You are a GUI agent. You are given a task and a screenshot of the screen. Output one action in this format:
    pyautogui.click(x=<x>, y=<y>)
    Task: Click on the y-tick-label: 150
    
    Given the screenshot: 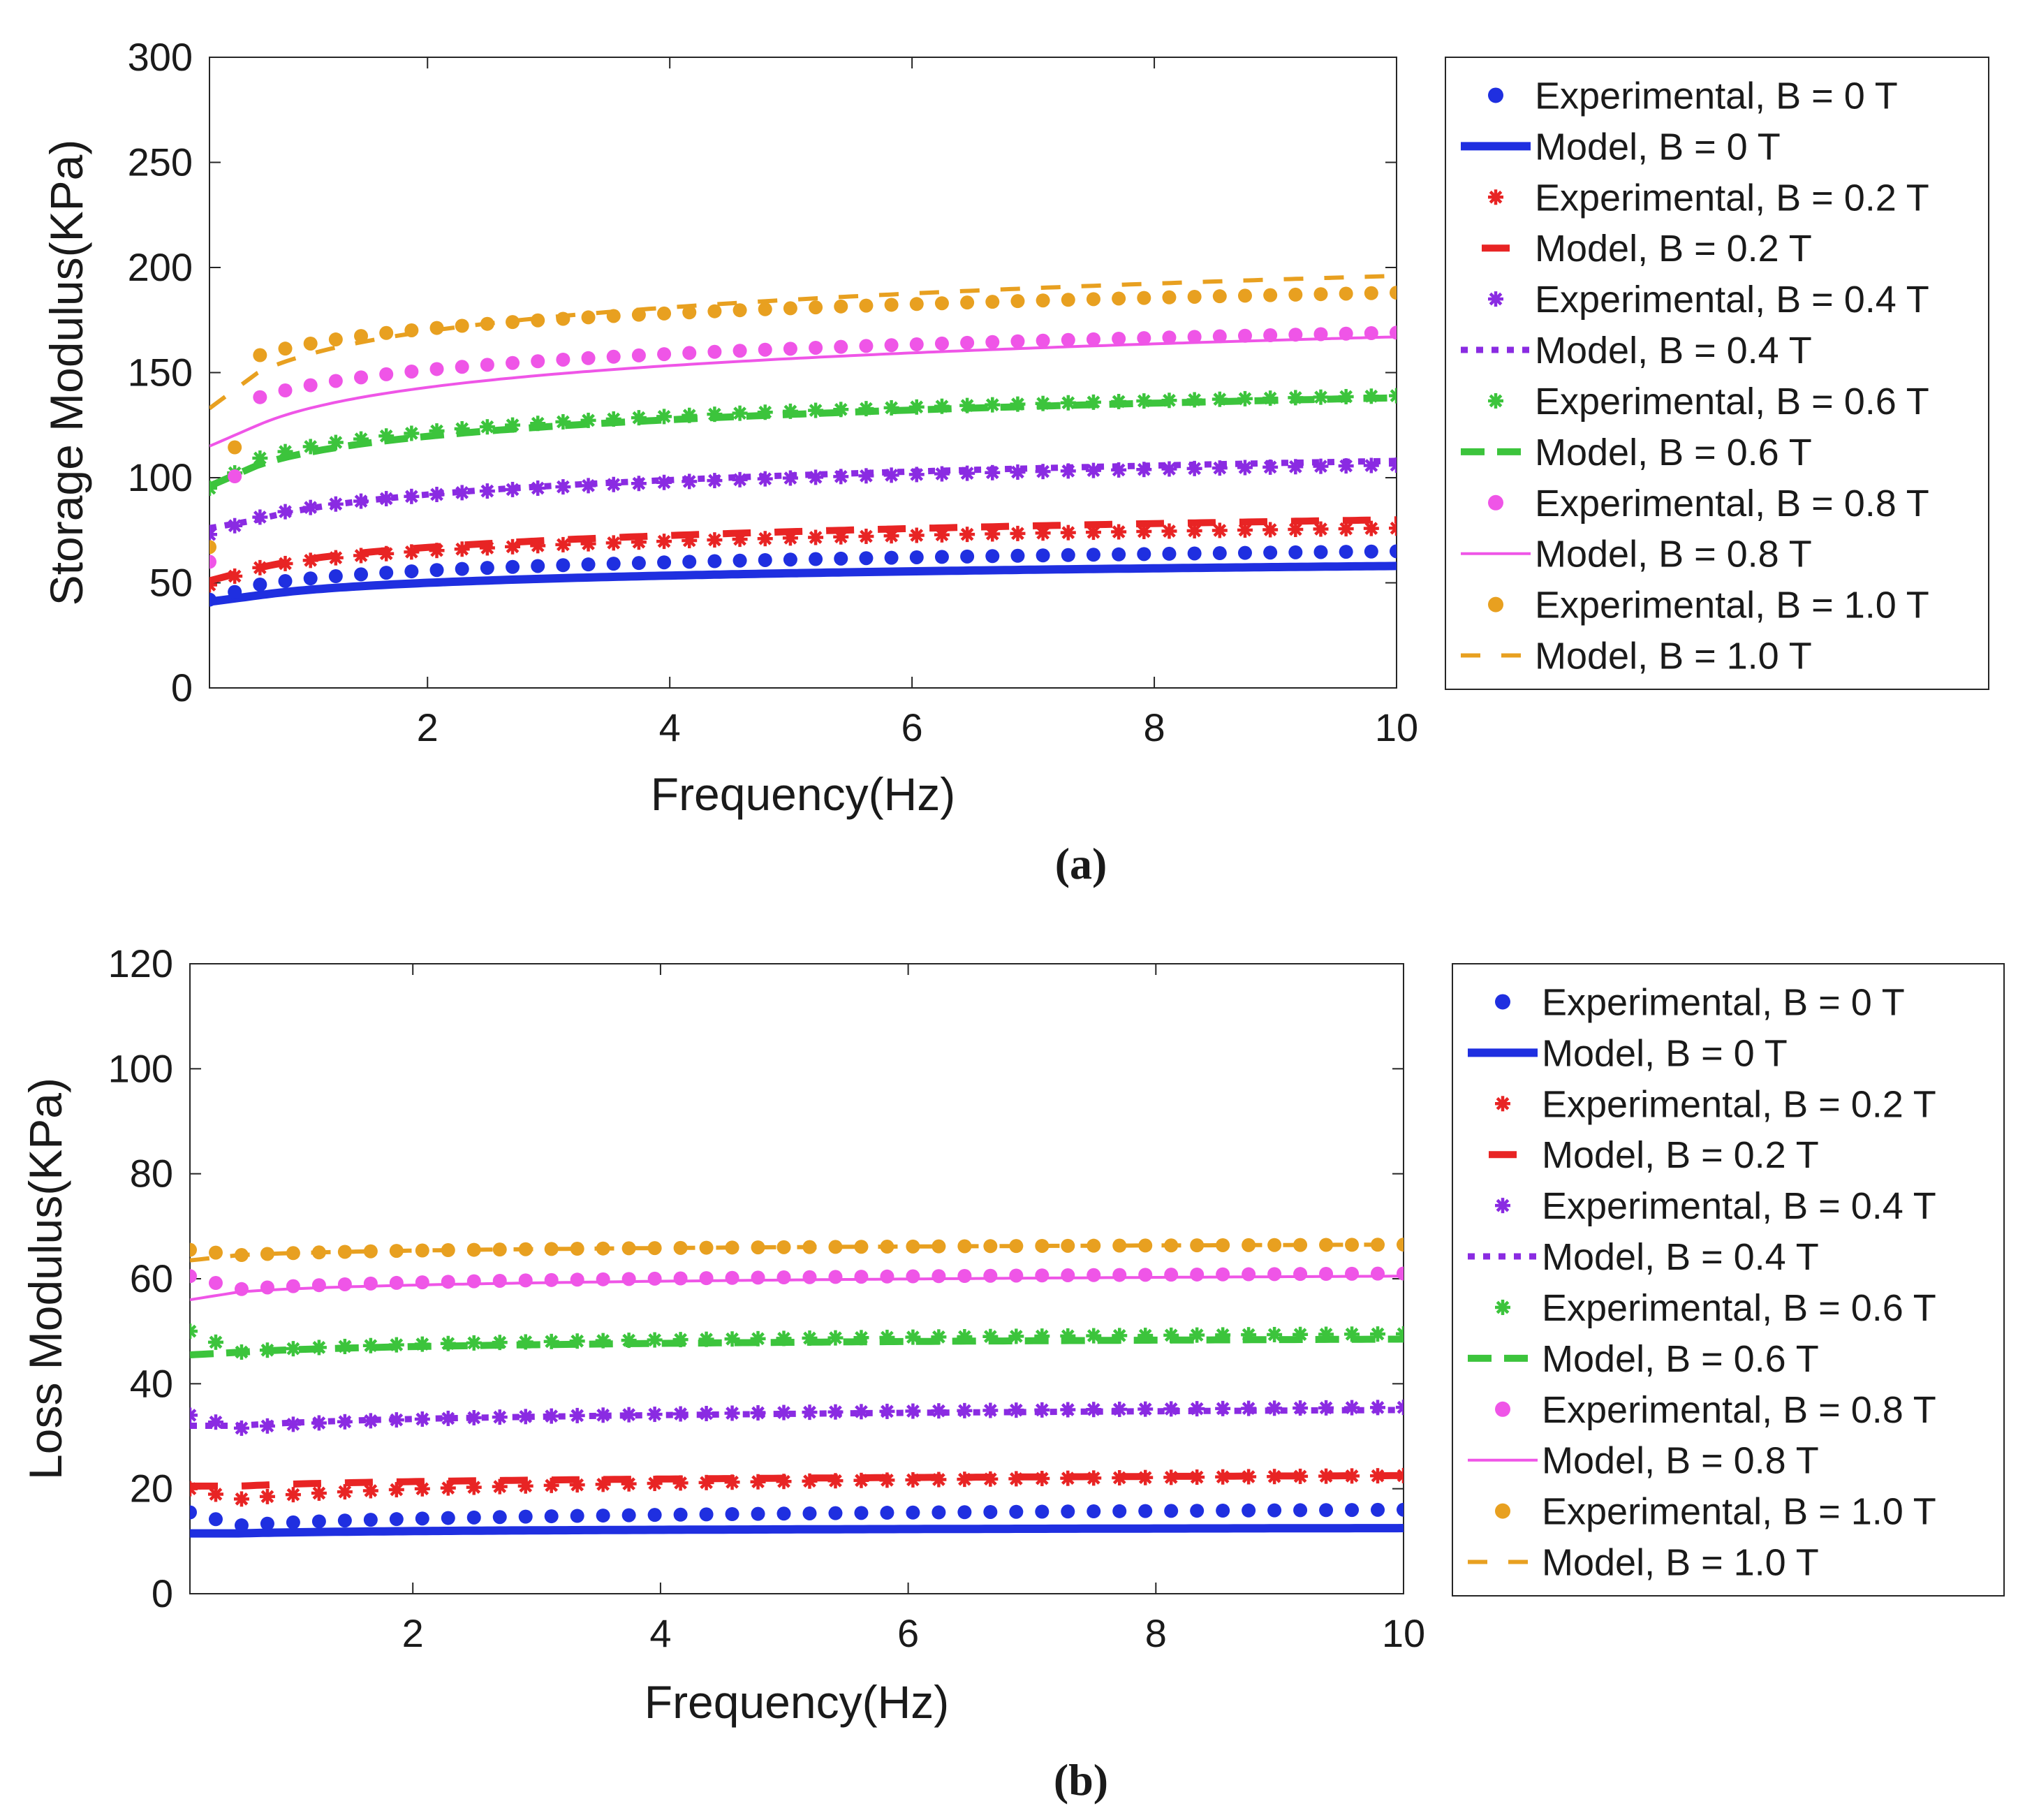 What is the action you would take?
    pyautogui.click(x=160, y=373)
    